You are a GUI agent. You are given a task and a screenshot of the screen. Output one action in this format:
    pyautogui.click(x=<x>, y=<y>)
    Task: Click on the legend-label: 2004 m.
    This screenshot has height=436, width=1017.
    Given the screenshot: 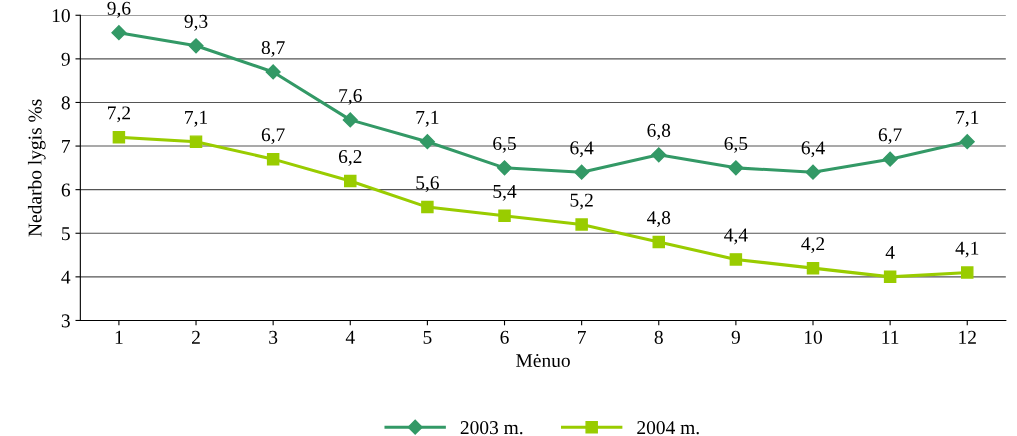 What is the action you would take?
    pyautogui.click(x=668, y=428)
    